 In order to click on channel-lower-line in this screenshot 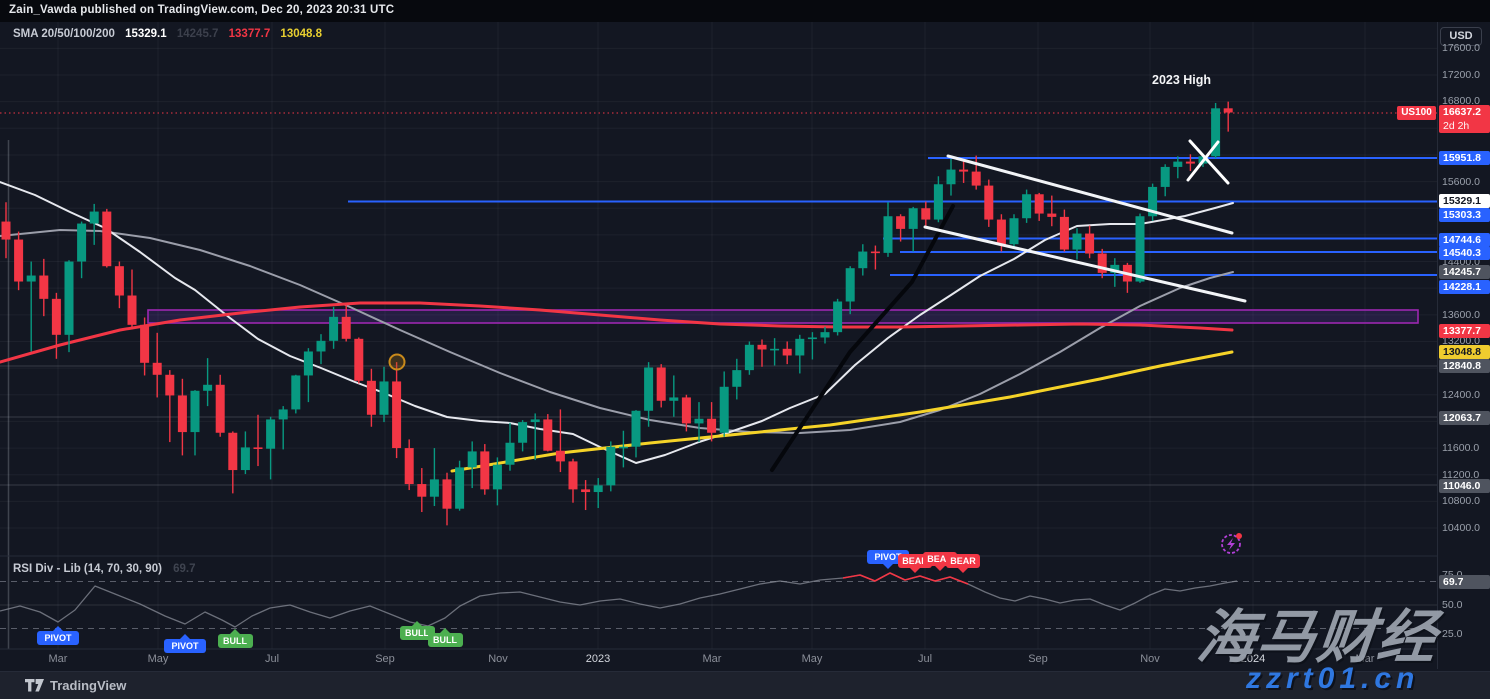, I will do `click(1085, 264)`.